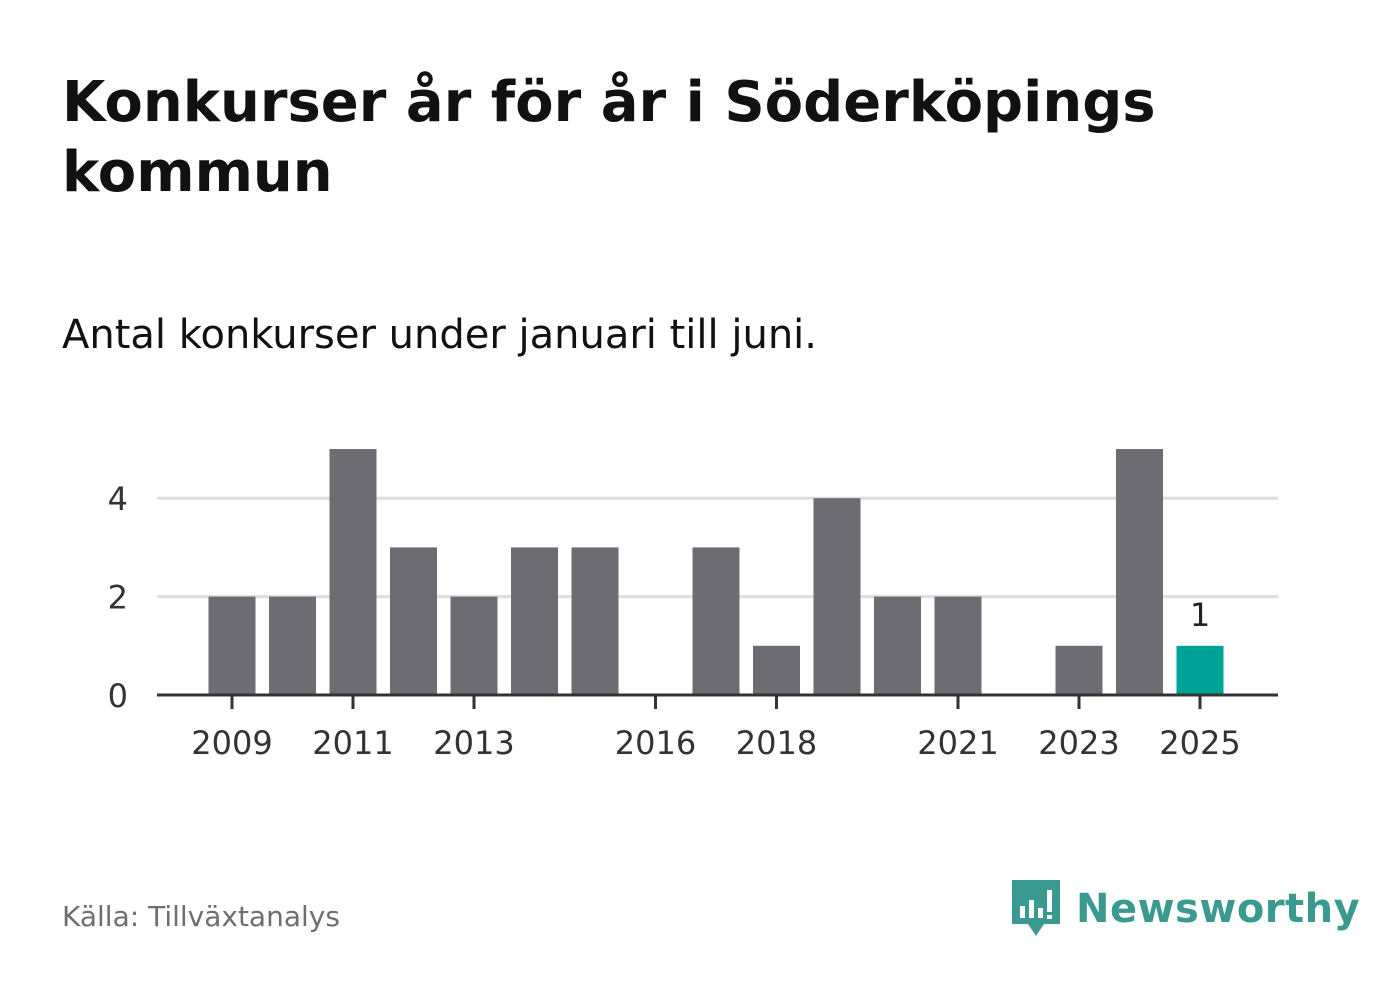 The image size is (1382, 999). I want to click on y-tick-label: 4, so click(118, 499).